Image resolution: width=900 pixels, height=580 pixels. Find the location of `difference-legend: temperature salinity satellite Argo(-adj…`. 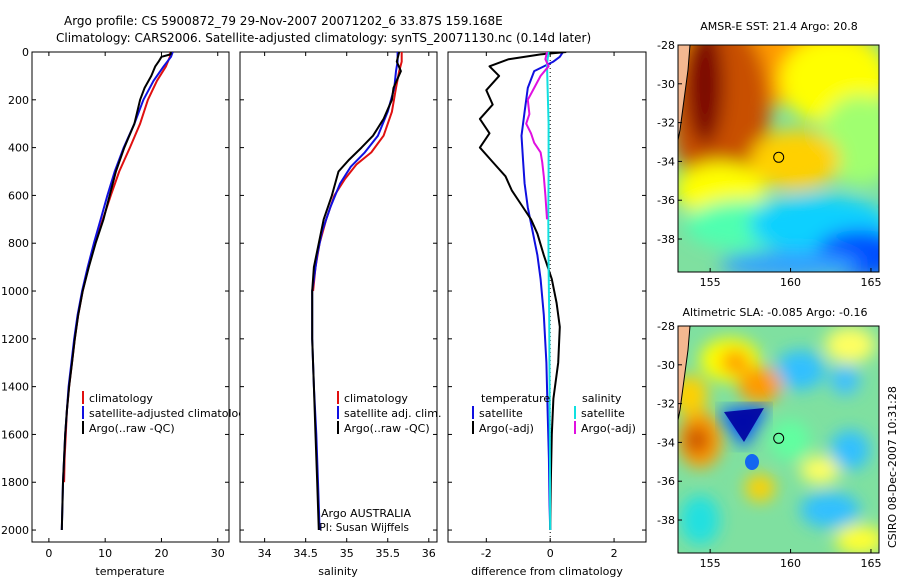

difference-legend: temperature salinity satellite Argo(-adj… is located at coordinates (554, 413).